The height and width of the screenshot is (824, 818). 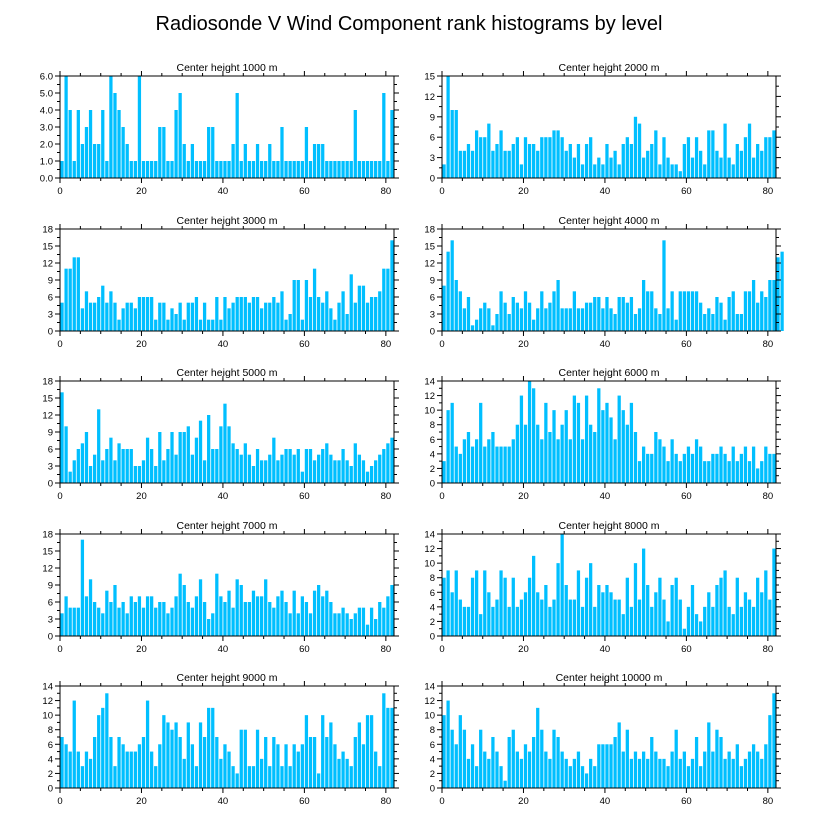 I want to click on panel-6: Center height 6000 m 0 20 40 60 80 0 2 4 6 8 10 12 14, so click(x=602, y=434).